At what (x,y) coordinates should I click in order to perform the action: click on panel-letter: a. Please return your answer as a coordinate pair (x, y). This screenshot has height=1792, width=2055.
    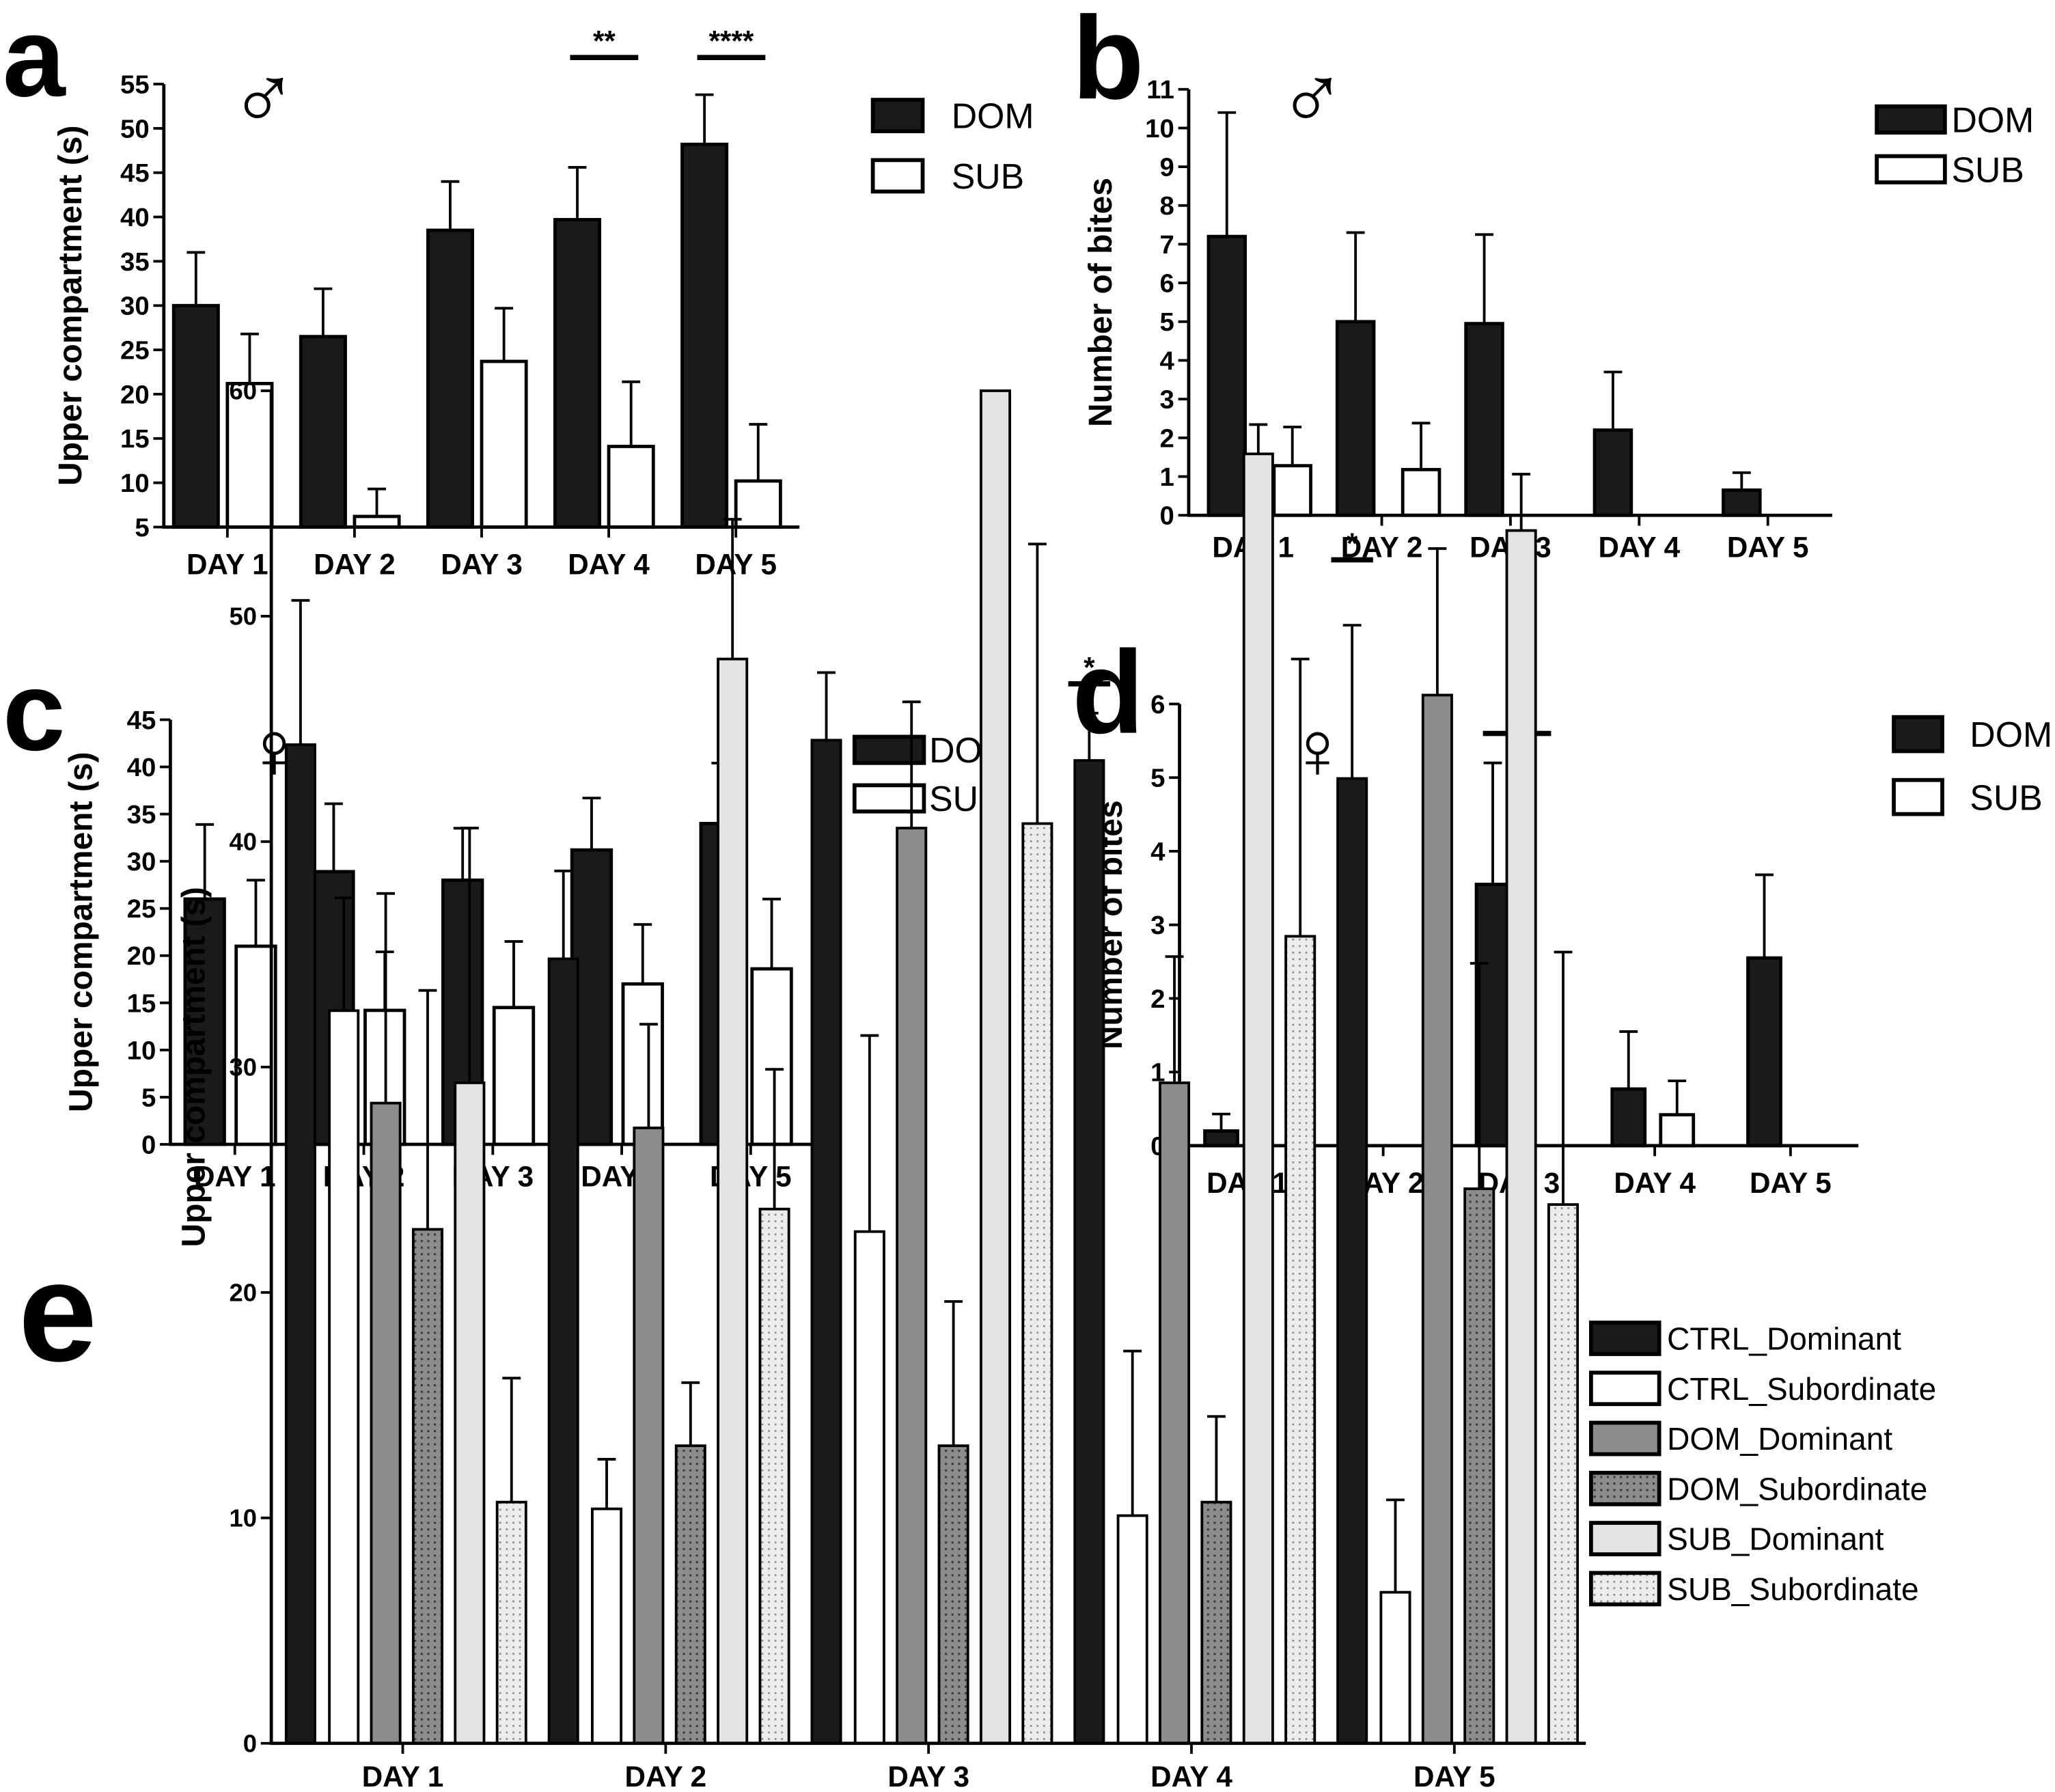
    Looking at the image, I should click on (34, 60).